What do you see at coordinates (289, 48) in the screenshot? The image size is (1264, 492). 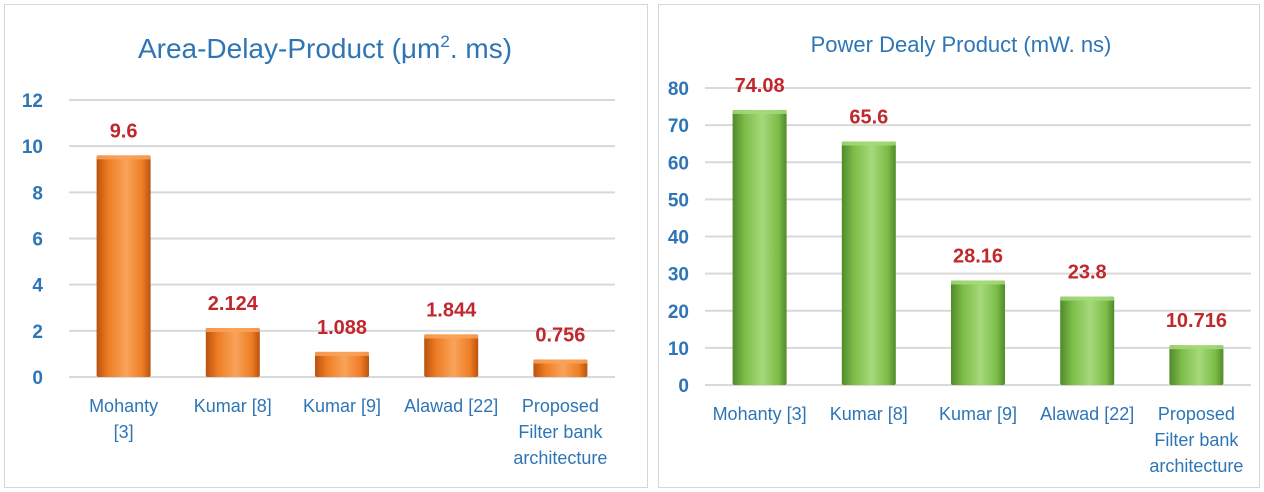 I see `chart-title-main: Area-Delay-Product (μm` at bounding box center [289, 48].